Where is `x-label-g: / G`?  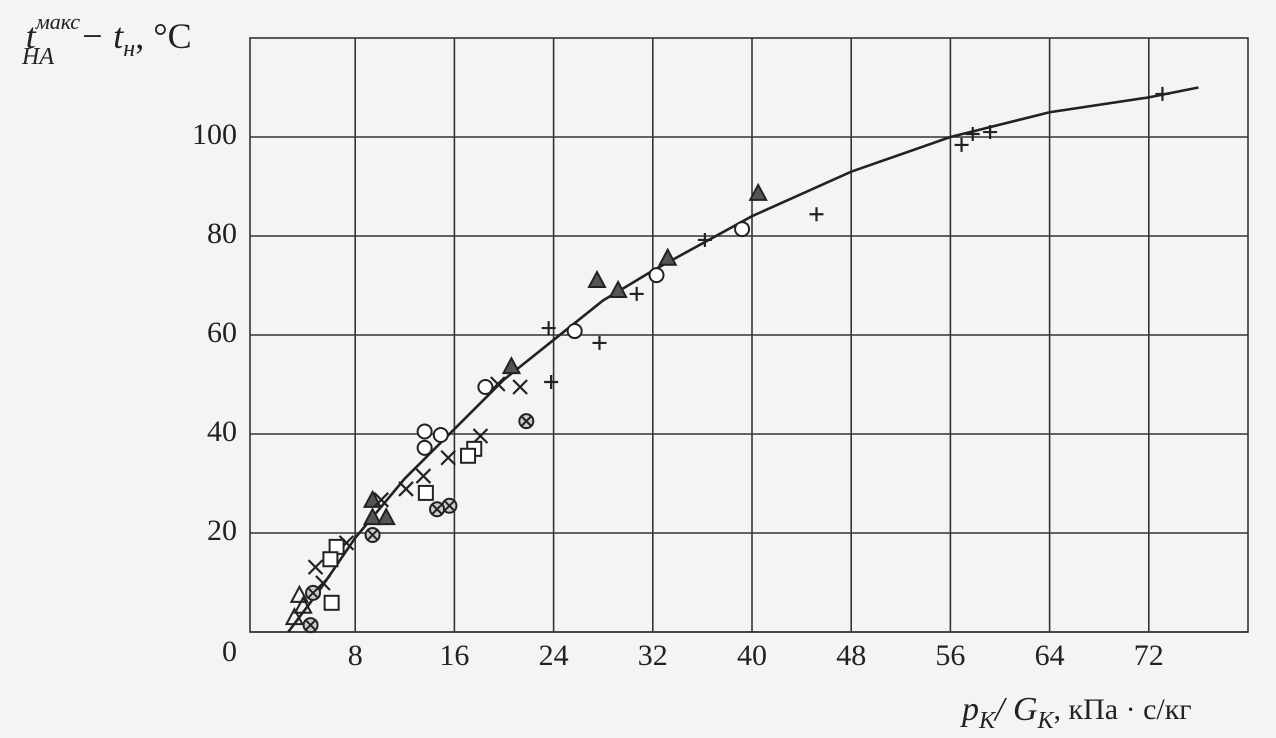 x-label-g: / G is located at coordinates (1015, 709).